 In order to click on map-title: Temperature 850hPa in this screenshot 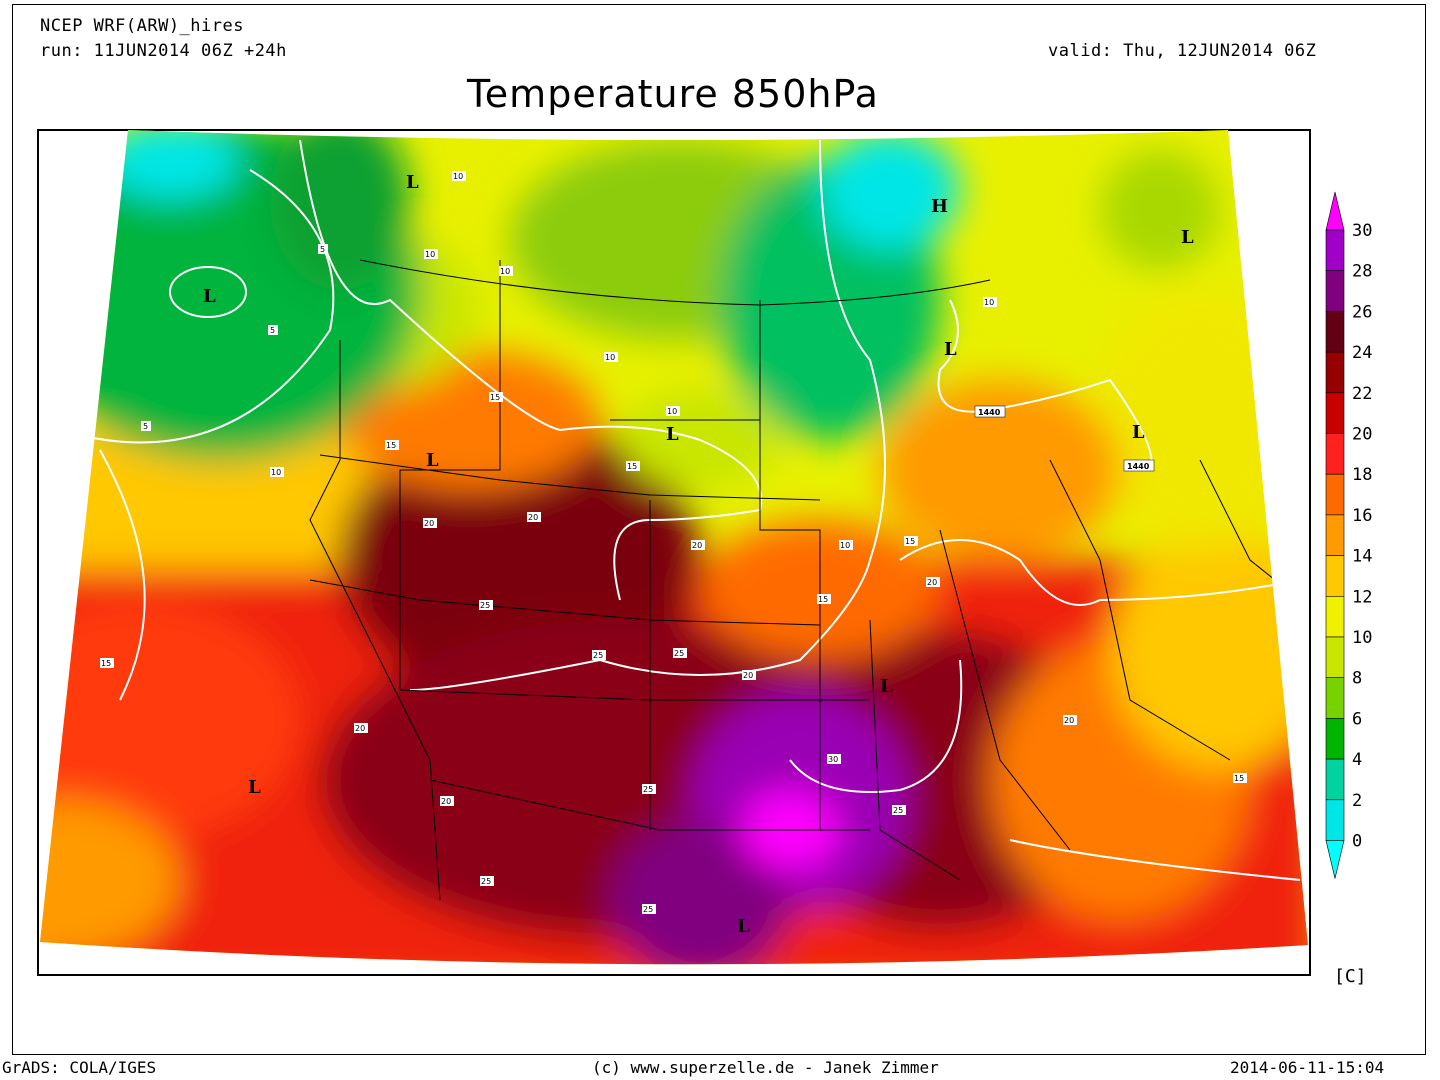, I will do `click(673, 94)`.